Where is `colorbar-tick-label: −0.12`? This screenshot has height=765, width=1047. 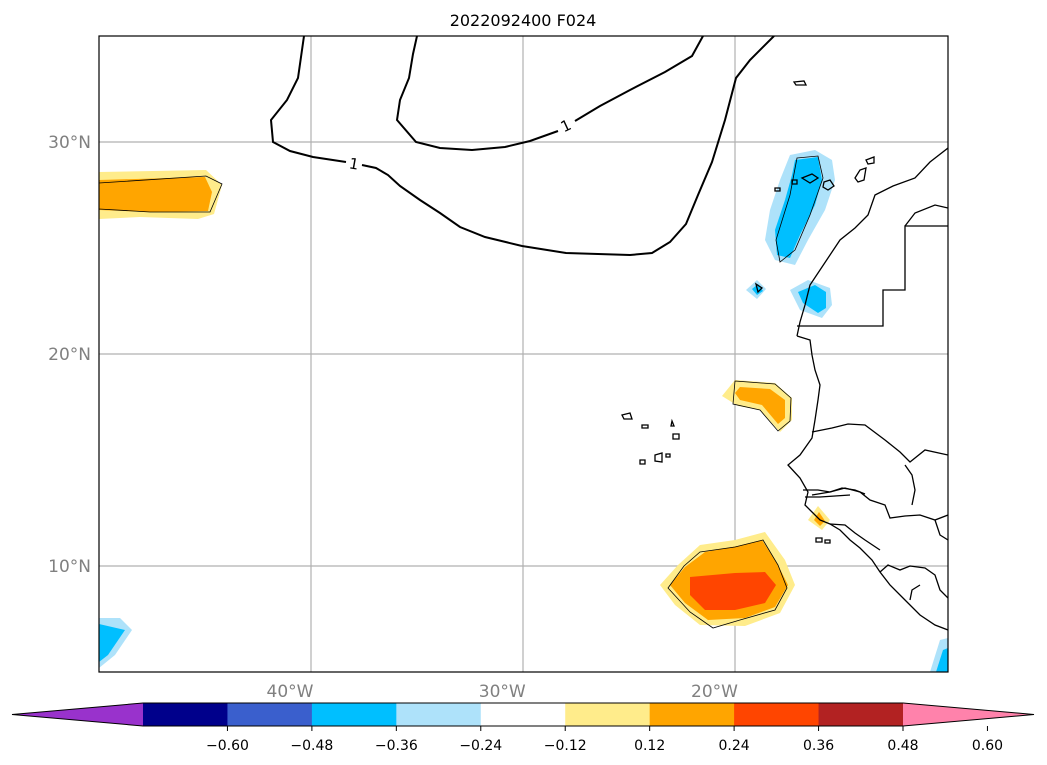 colorbar-tick-label: −0.12 is located at coordinates (565, 746).